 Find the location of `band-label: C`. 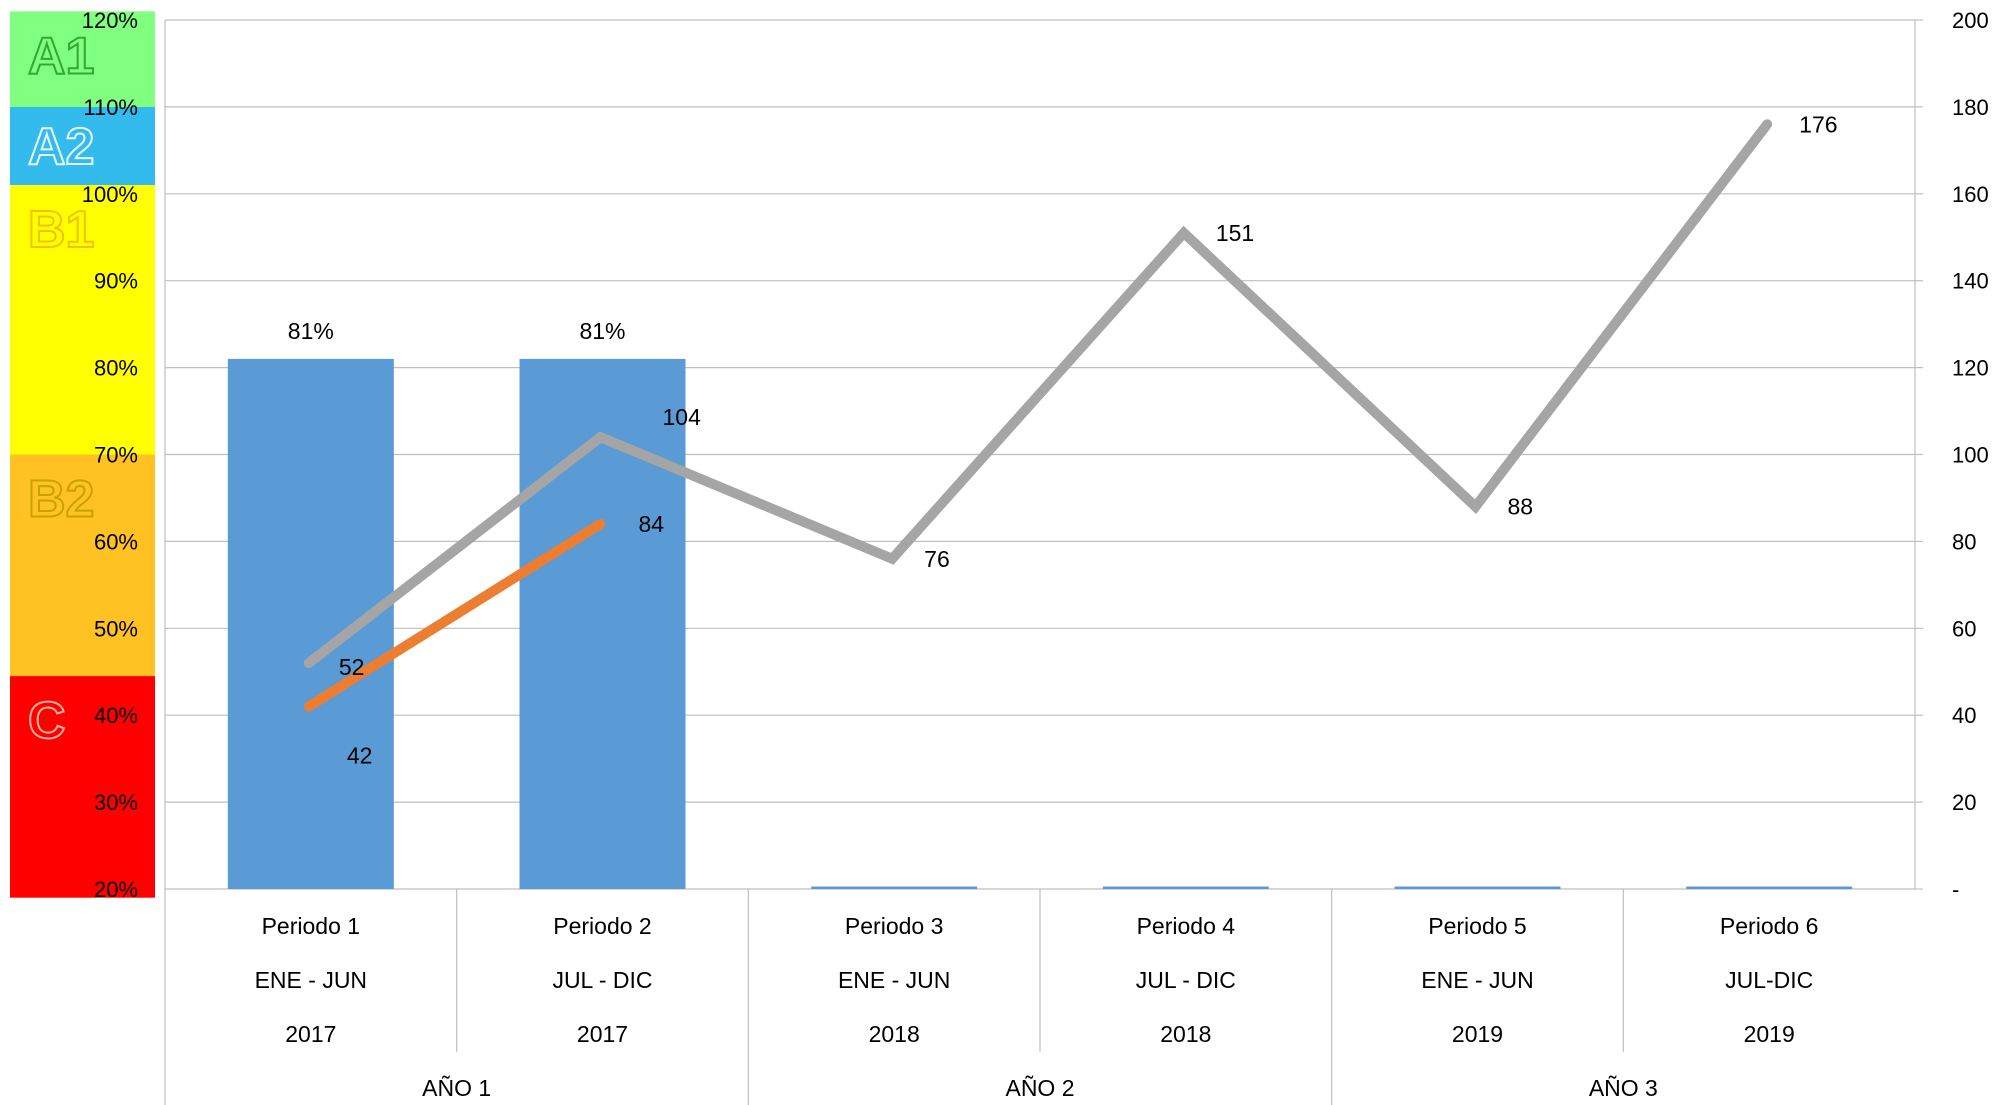

band-label: C is located at coordinates (47, 721).